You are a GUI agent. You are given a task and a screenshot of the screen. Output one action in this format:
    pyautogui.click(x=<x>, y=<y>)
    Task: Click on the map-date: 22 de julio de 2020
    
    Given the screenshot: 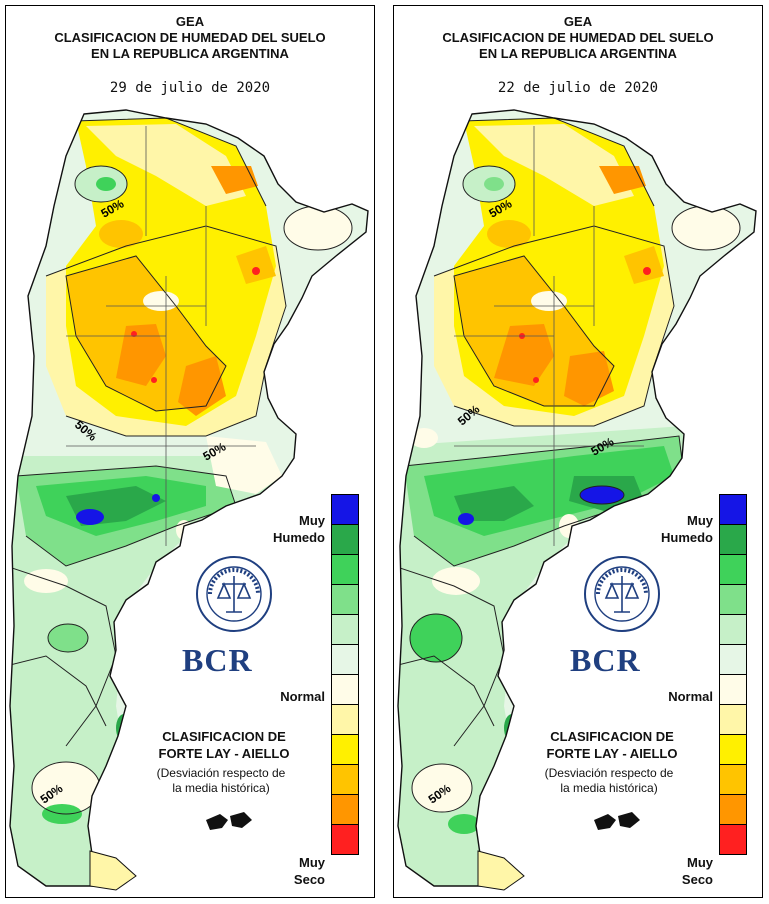 What is the action you would take?
    pyautogui.click(x=578, y=88)
    